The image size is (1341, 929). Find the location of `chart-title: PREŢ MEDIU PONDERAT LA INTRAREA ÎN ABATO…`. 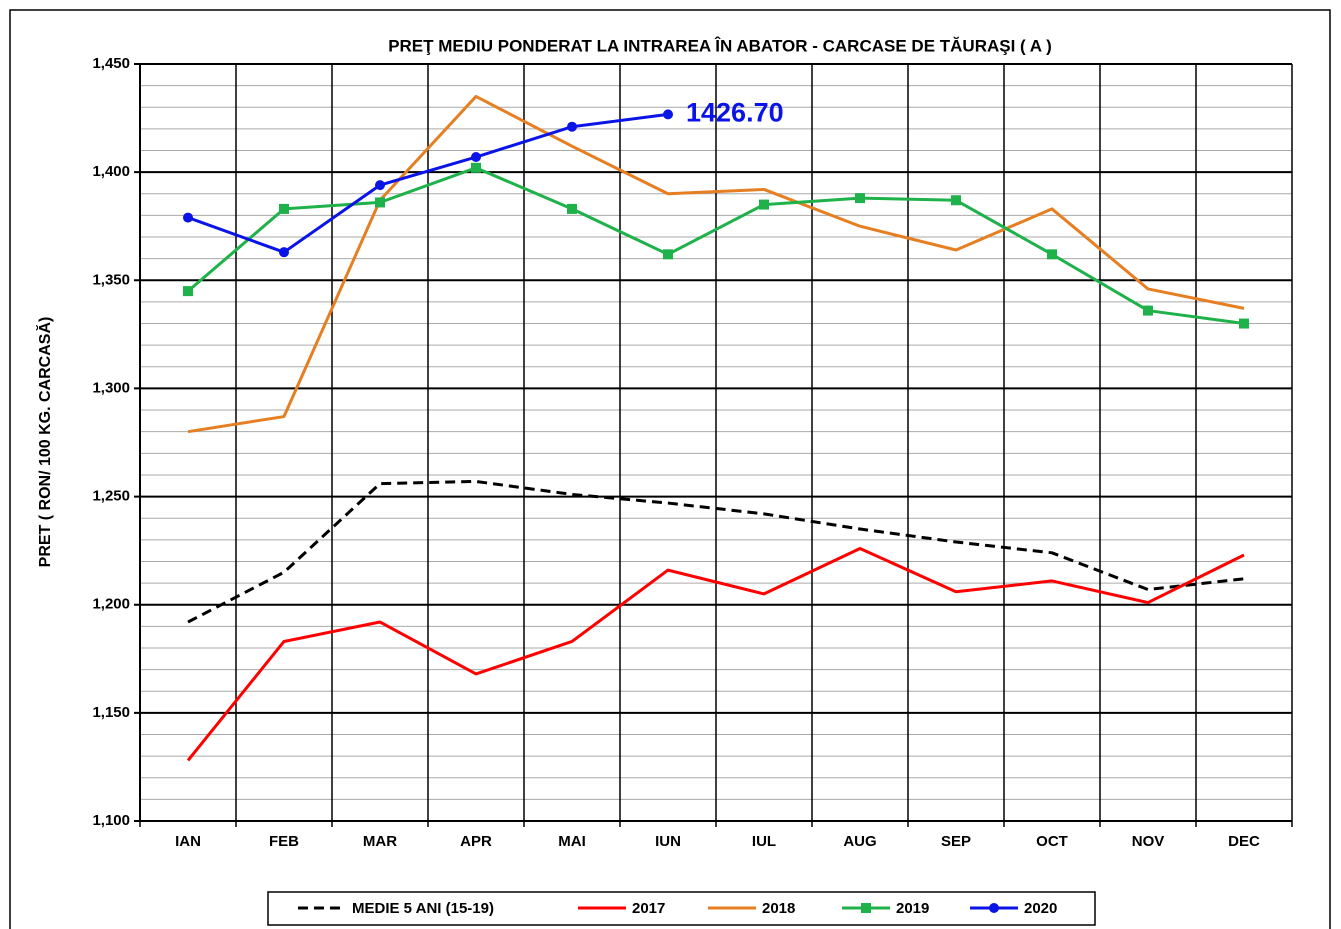

chart-title: PREŢ MEDIU PONDERAT LA INTRAREA ÎN ABATO… is located at coordinates (720, 45).